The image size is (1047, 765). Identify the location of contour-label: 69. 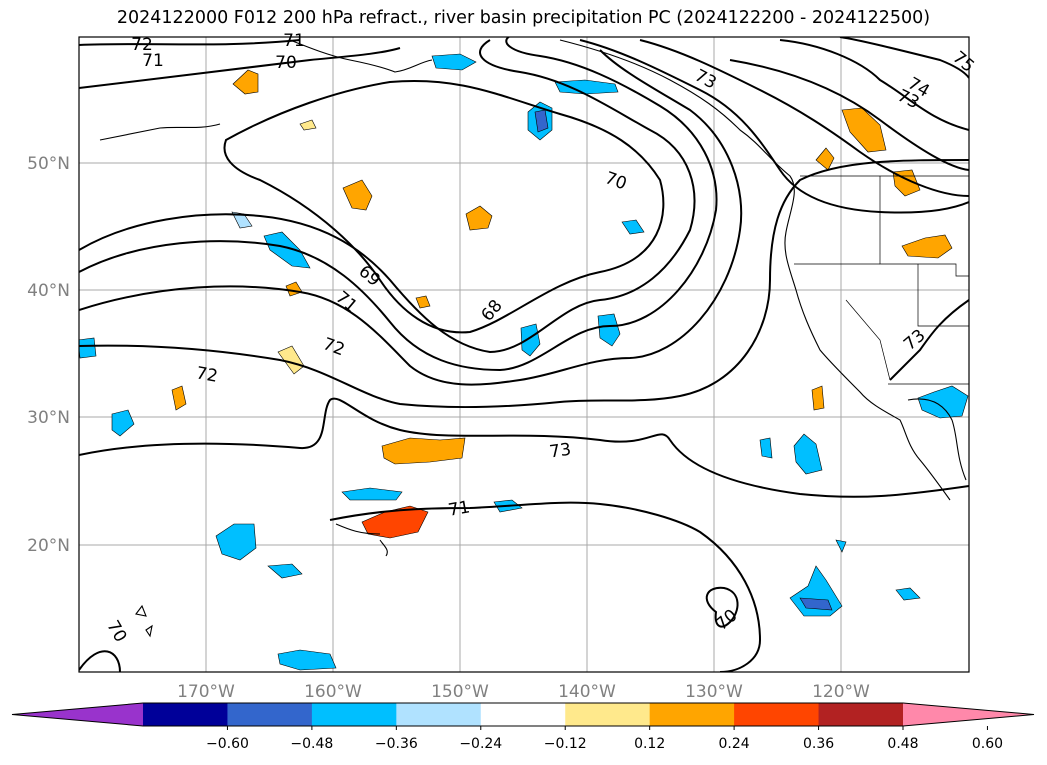
(368, 276).